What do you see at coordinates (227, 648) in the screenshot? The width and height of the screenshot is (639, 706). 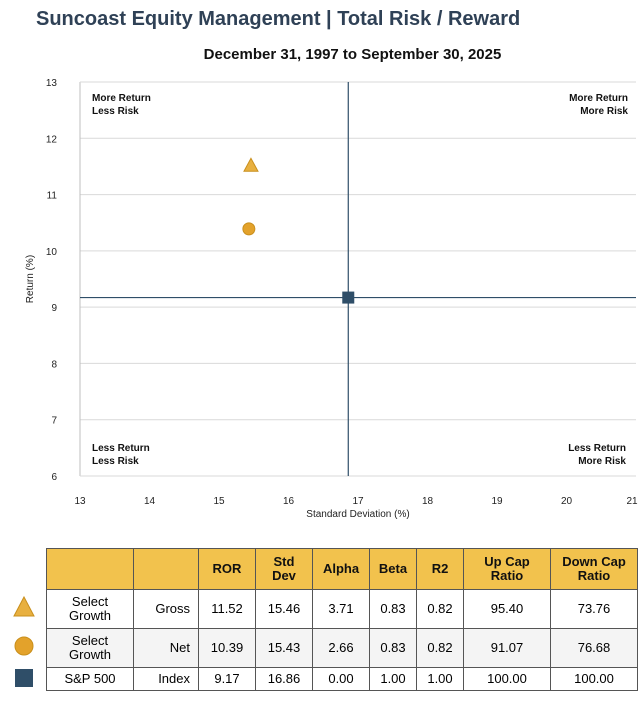 I see `cell-ror: 10.39` at bounding box center [227, 648].